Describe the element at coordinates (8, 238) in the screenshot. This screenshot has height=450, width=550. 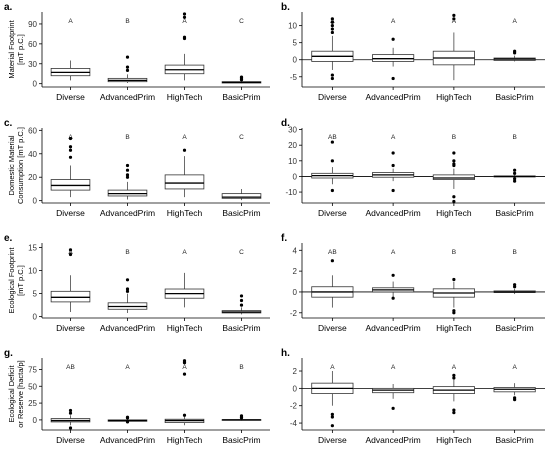
I see `panel-label: e.` at that location.